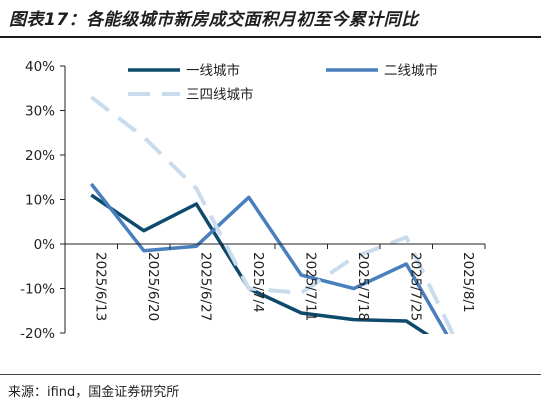  What do you see at coordinates (40, 201) in the screenshot?
I see `y-tick-label: 10%` at bounding box center [40, 201].